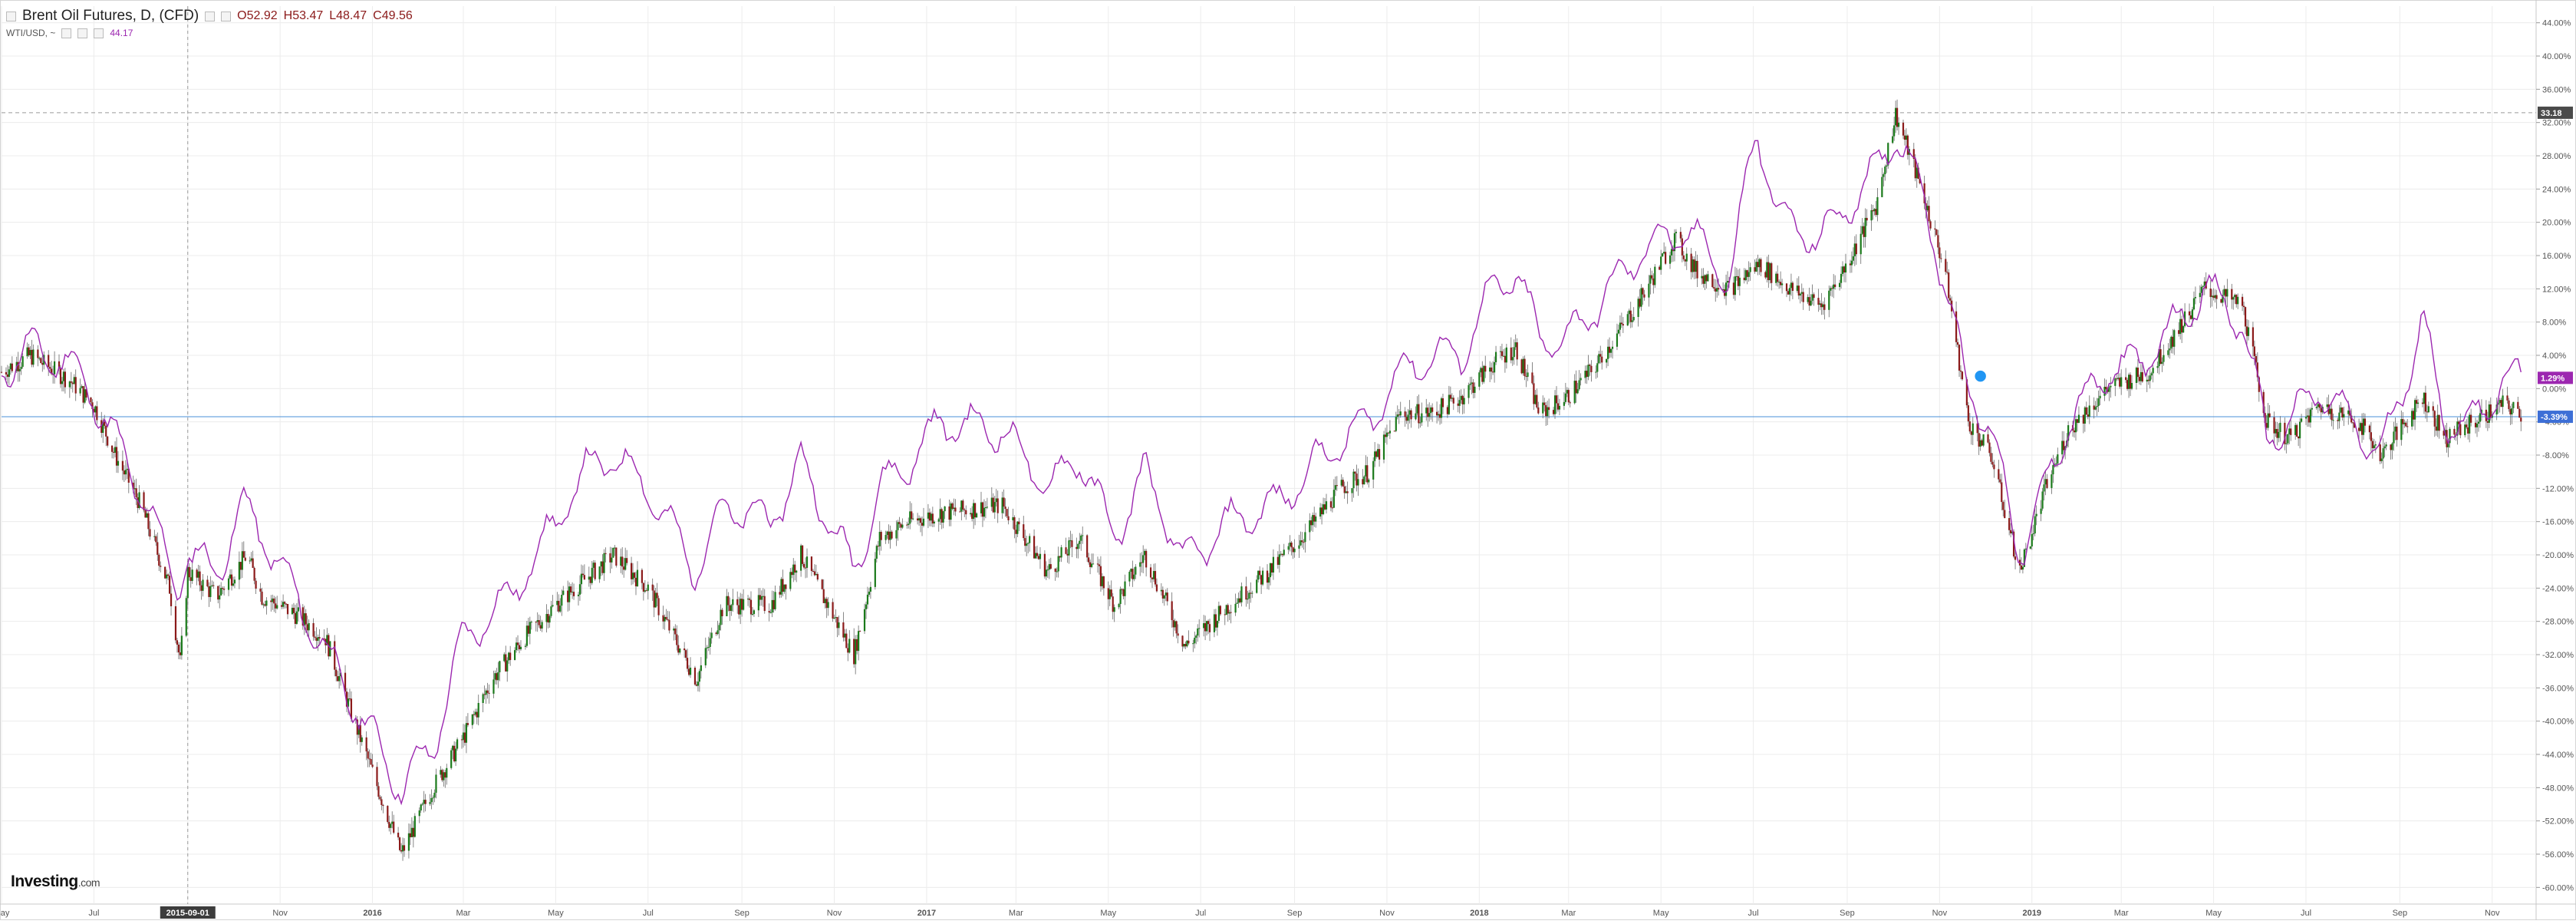 The width and height of the screenshot is (2576, 924). What do you see at coordinates (1295, 913) in the screenshot?
I see `x-tick-label: Sep` at bounding box center [1295, 913].